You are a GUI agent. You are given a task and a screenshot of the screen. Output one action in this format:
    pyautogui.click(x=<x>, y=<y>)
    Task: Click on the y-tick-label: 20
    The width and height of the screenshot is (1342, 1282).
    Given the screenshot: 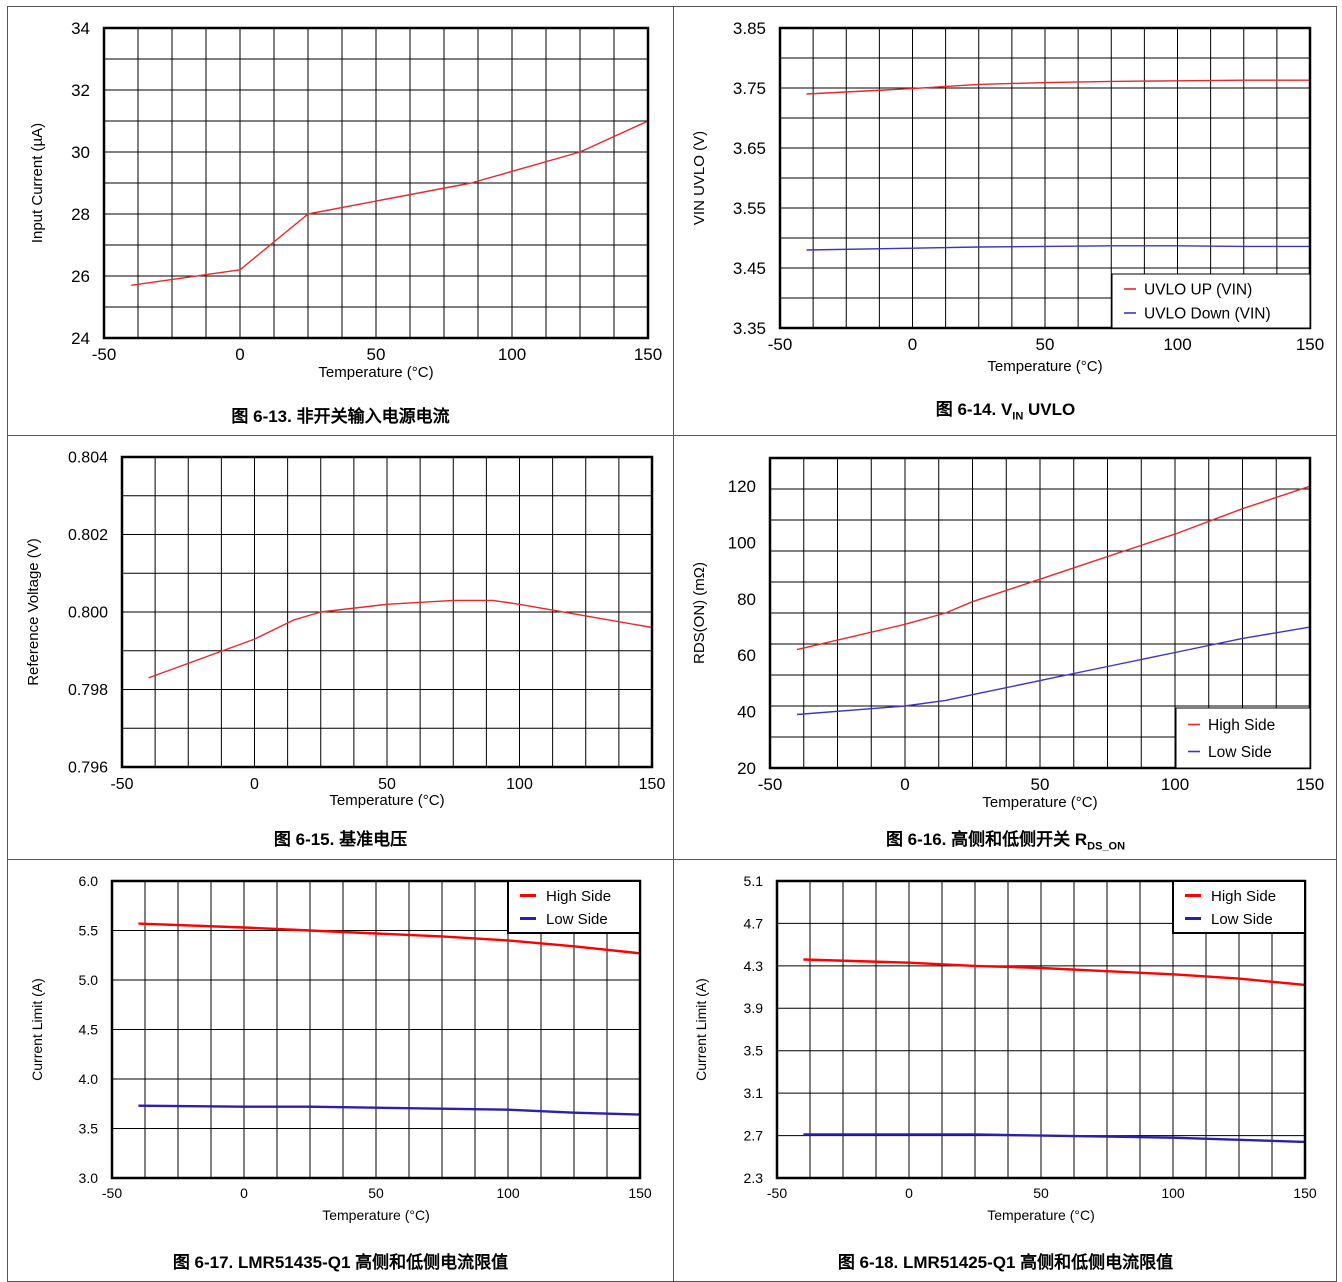 What is the action you would take?
    pyautogui.click(x=746, y=768)
    